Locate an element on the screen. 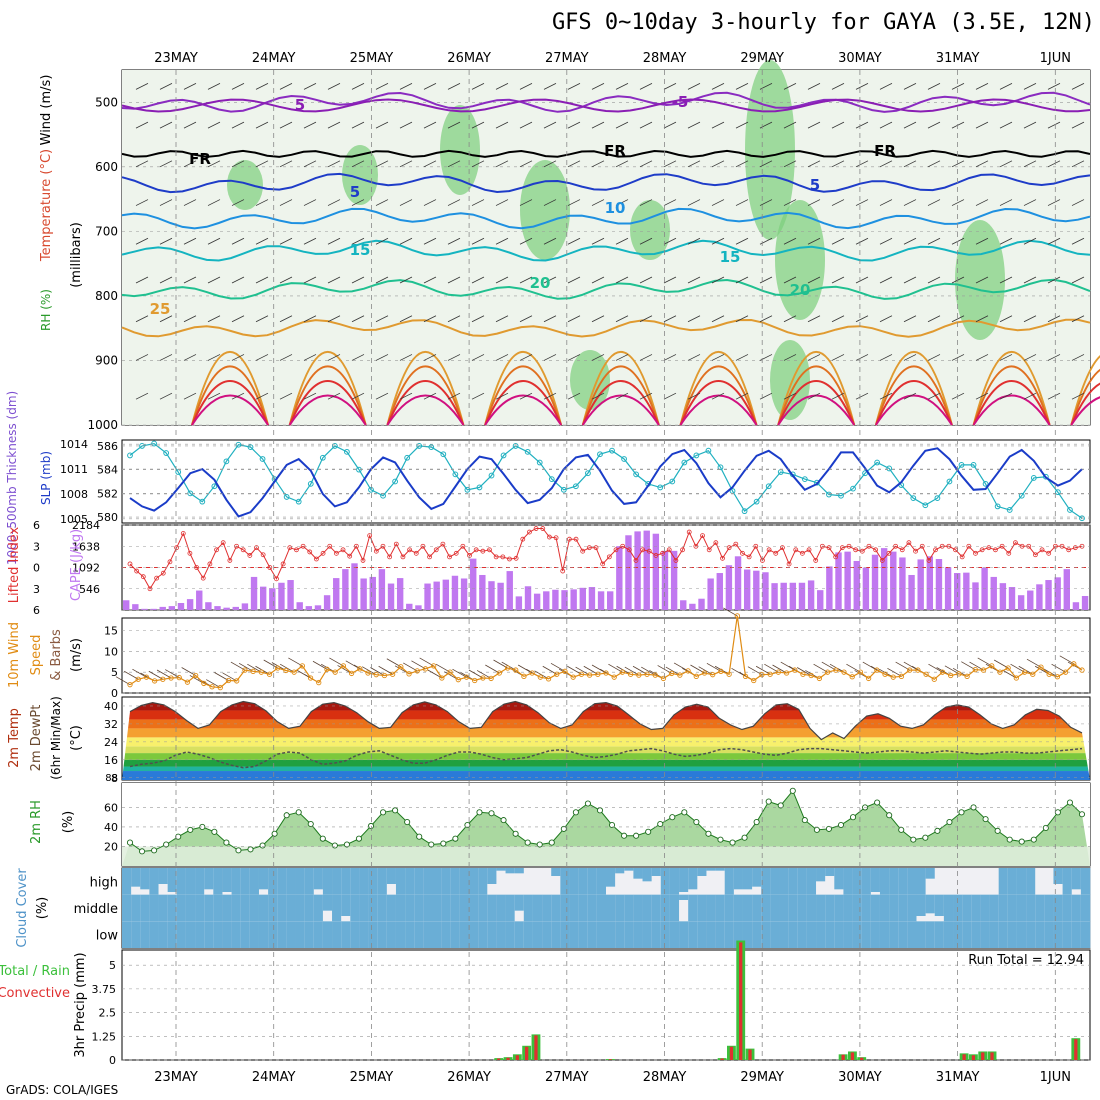  axis-label-precip-total: Total / Rain is located at coordinates (35, 971).